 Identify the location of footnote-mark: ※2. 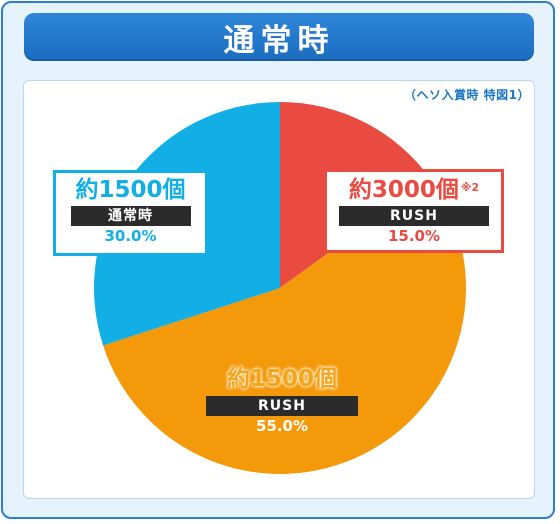
(470, 187).